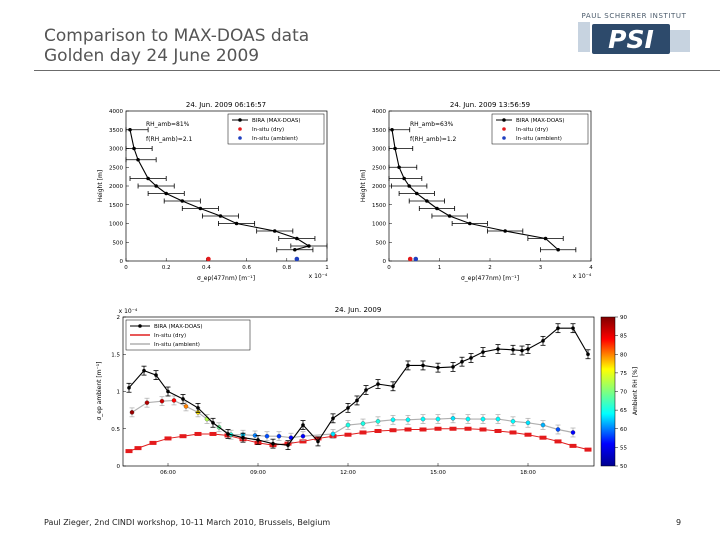 This screenshot has width=720, height=540. I want to click on chart2-ambient-point, so click(416, 259).